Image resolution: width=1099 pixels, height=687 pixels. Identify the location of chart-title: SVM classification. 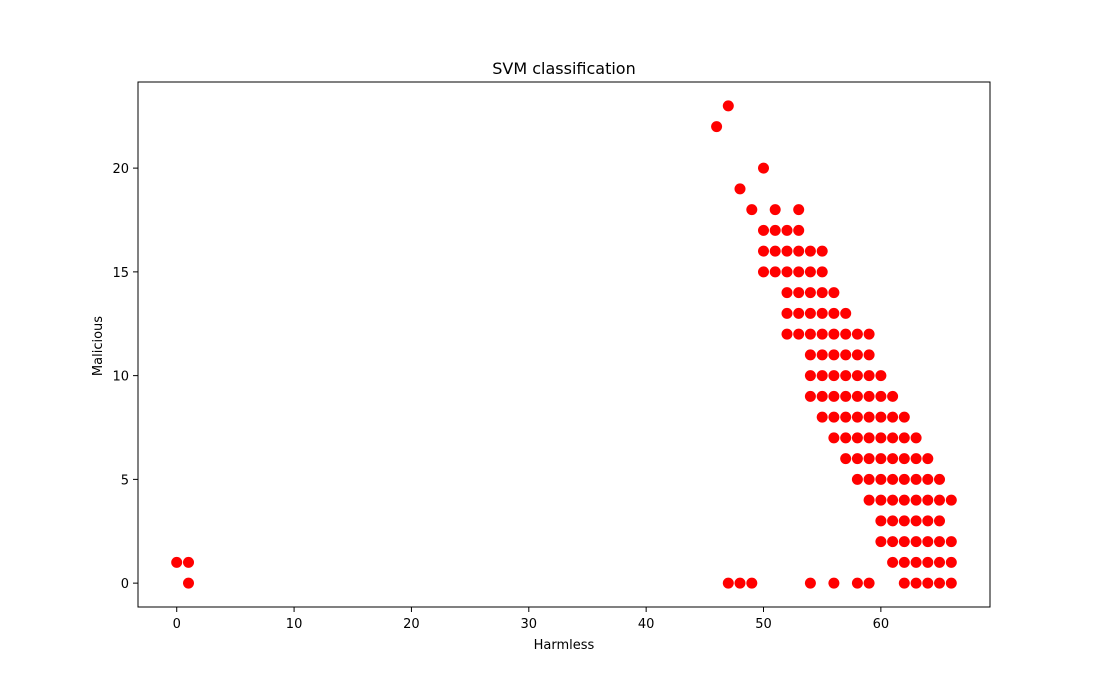
(563, 68).